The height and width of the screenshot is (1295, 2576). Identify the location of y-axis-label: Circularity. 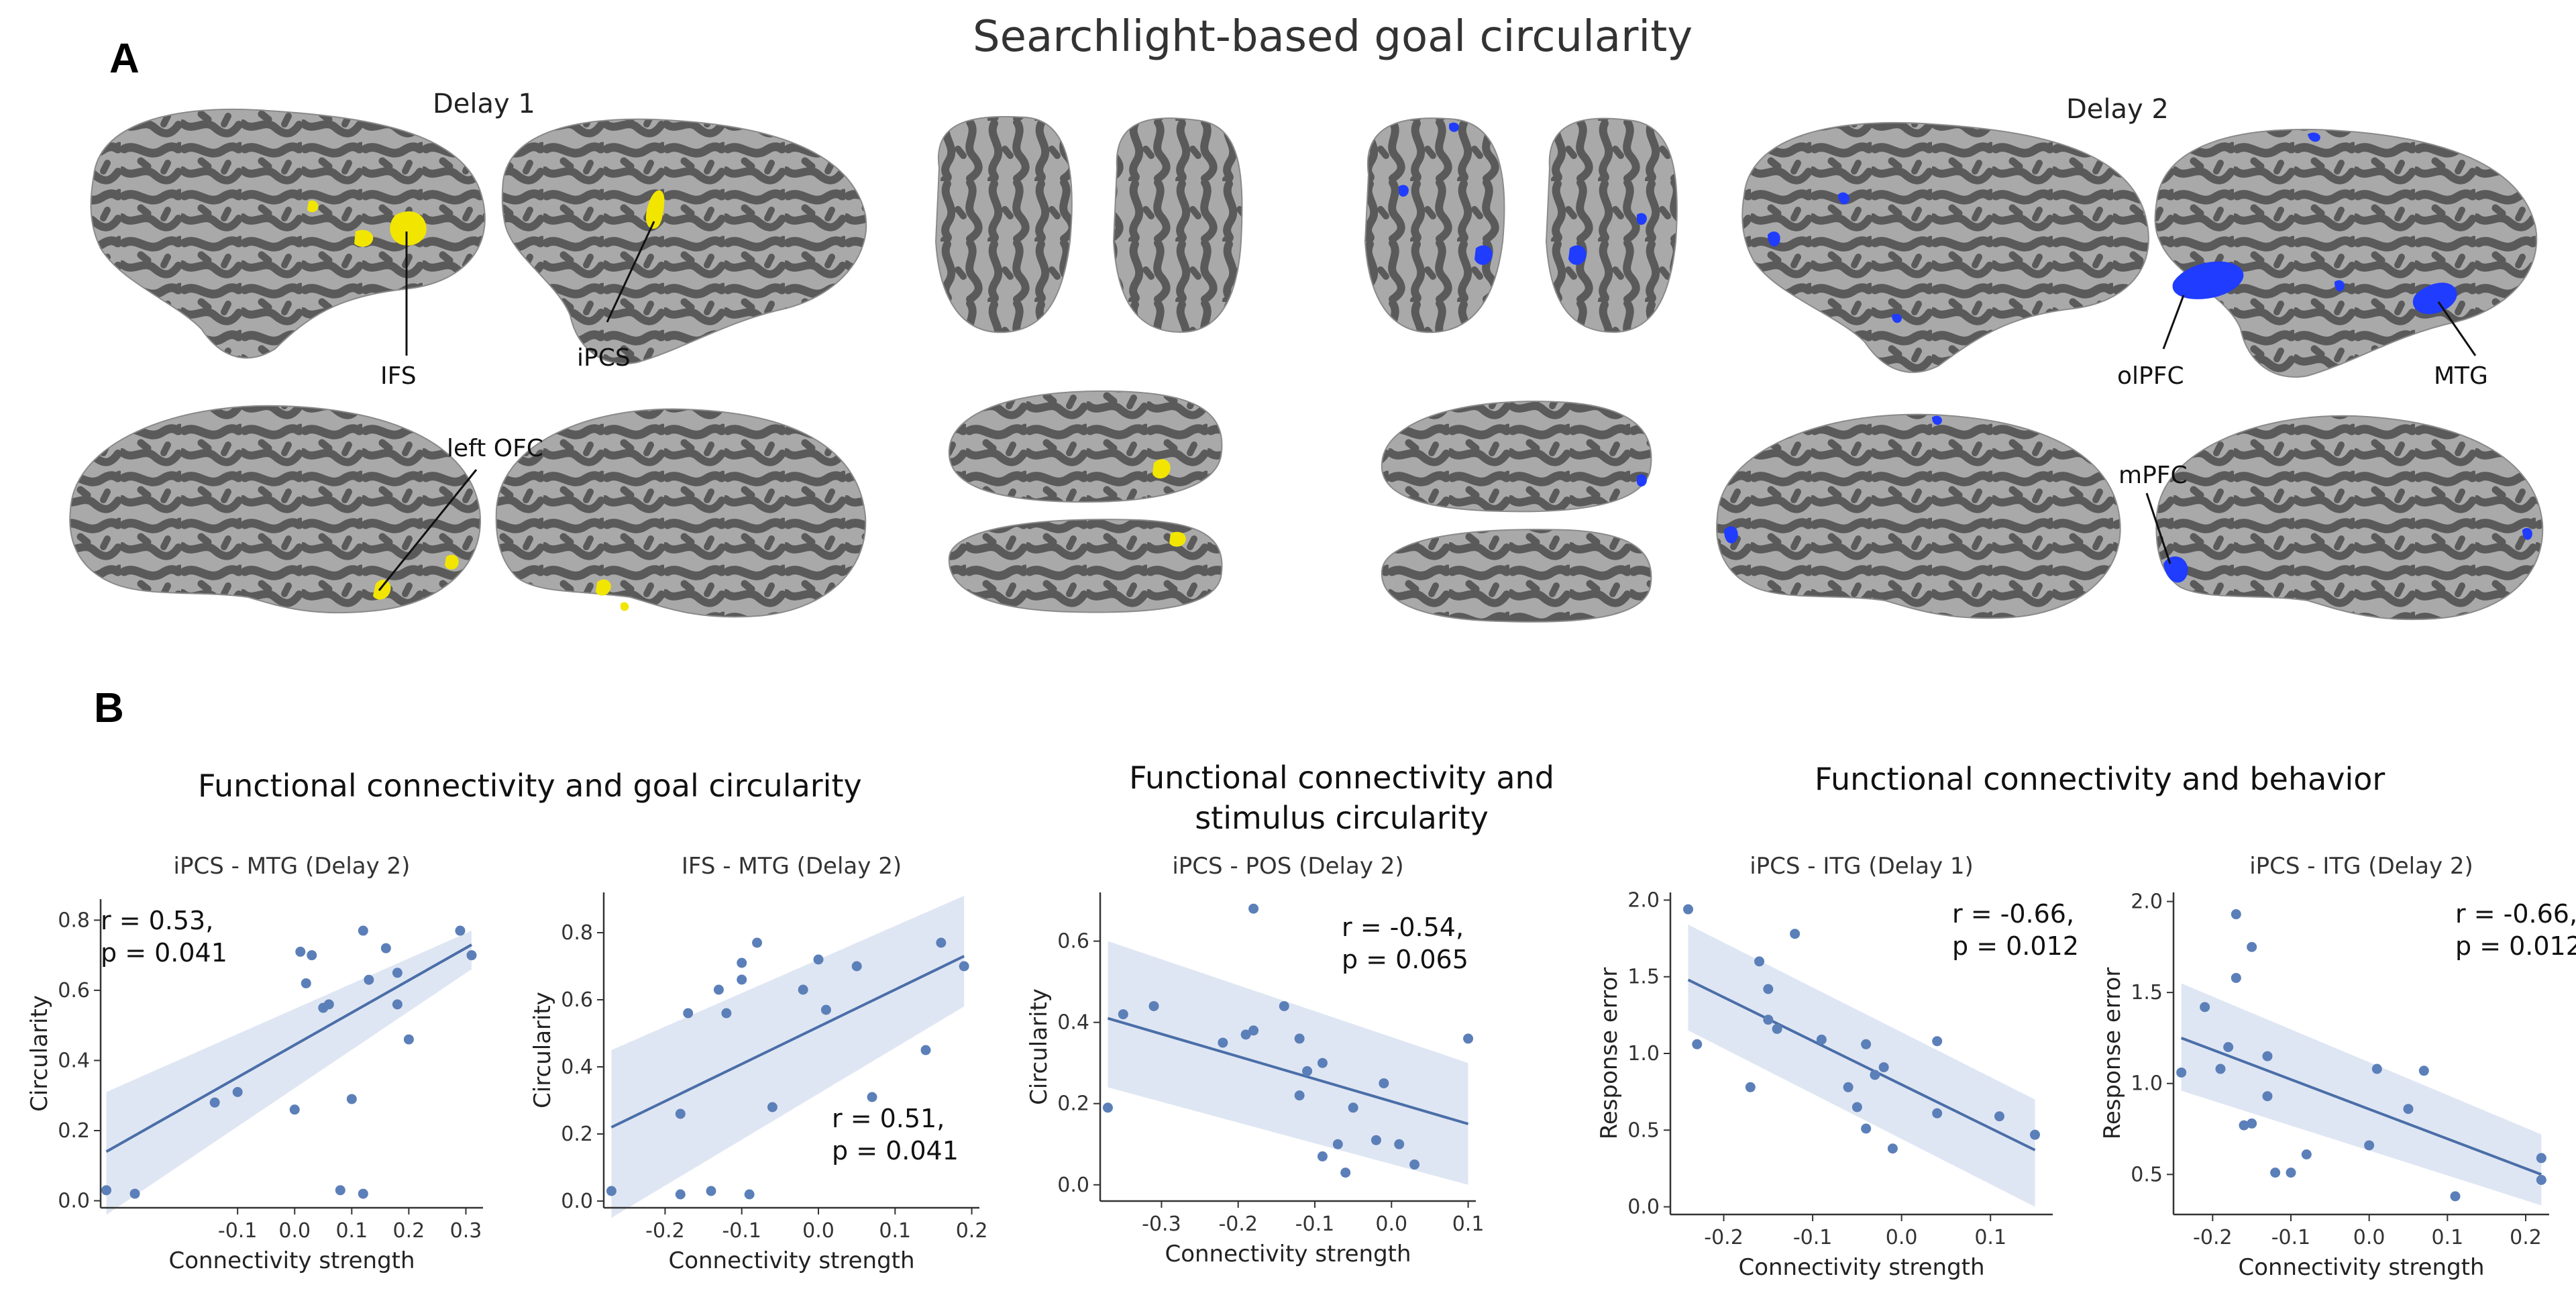
(542, 1050).